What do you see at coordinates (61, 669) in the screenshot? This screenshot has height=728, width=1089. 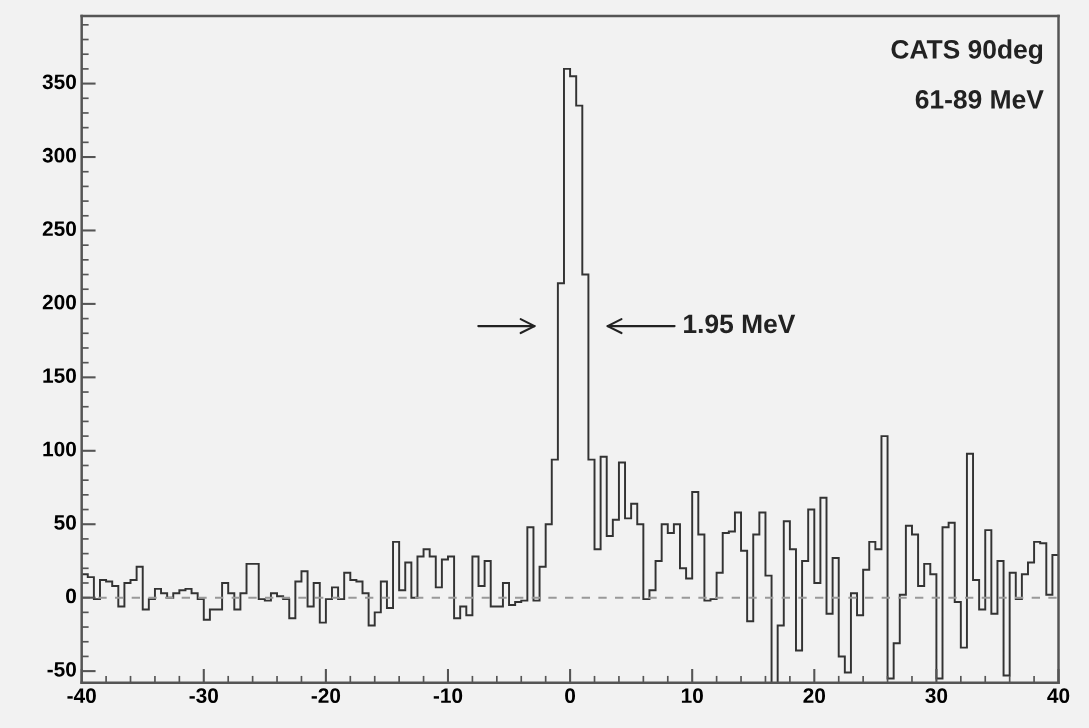 I see `y-tick-label: -50` at bounding box center [61, 669].